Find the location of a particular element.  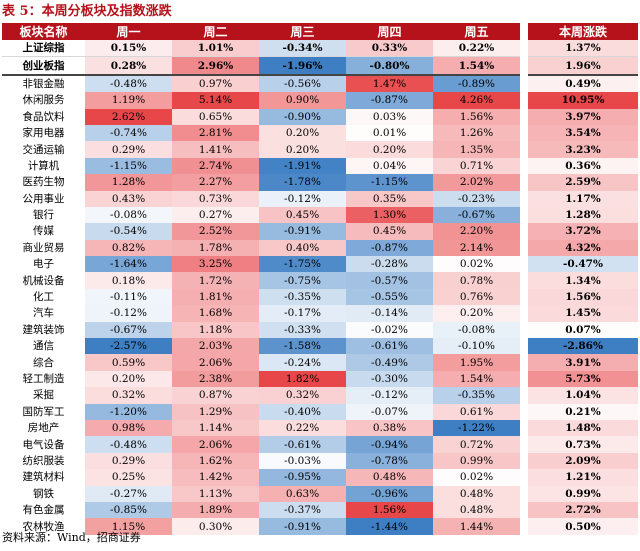

daily-change-cell: 1.47% is located at coordinates (389, 84).